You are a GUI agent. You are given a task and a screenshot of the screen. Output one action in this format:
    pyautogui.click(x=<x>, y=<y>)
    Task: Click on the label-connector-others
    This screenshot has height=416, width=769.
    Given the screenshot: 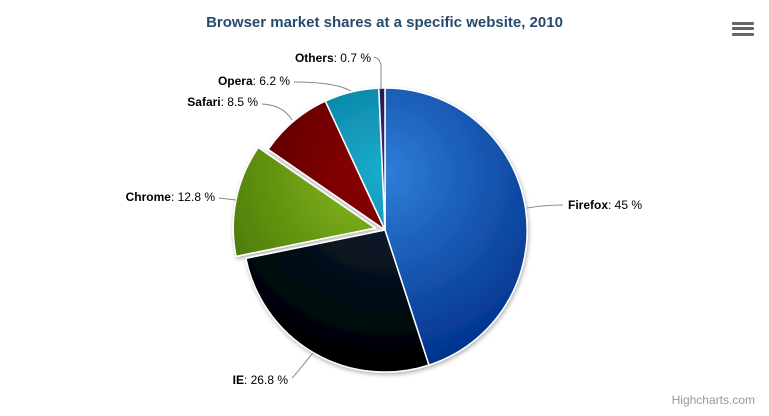 What is the action you would take?
    pyautogui.click(x=377, y=72)
    